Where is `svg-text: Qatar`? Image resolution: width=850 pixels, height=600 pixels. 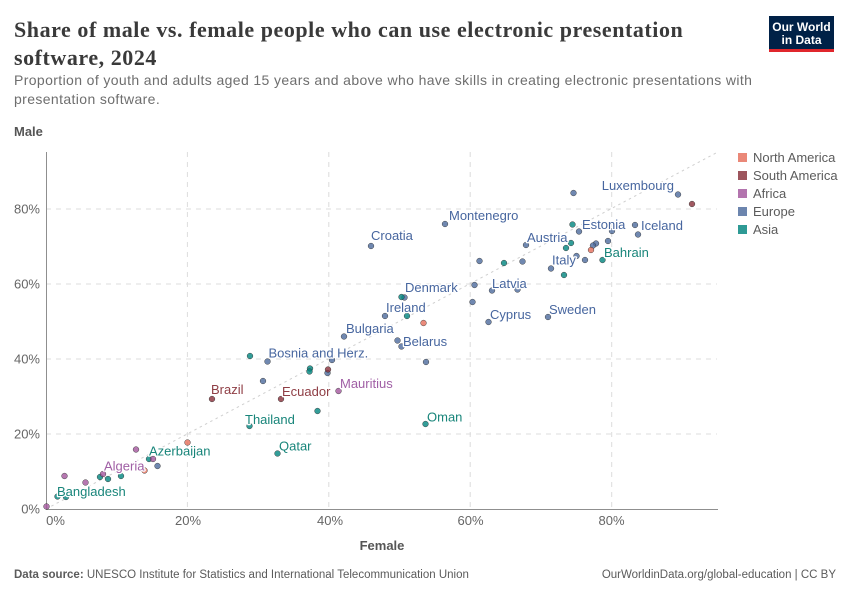 svg-text: Qatar is located at coordinates (295, 446).